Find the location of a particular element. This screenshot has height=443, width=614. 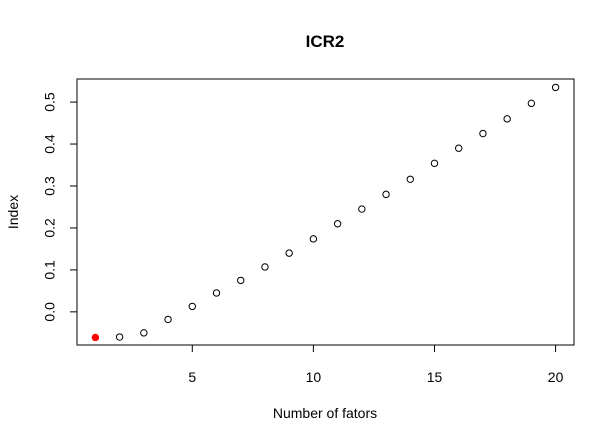

y-tick-label: 0.3 is located at coordinates (50, 186).